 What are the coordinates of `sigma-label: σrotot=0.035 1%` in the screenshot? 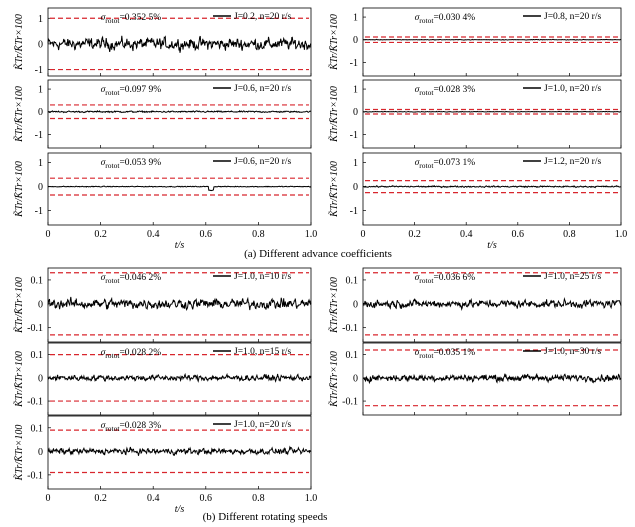 It's located at (445, 354).